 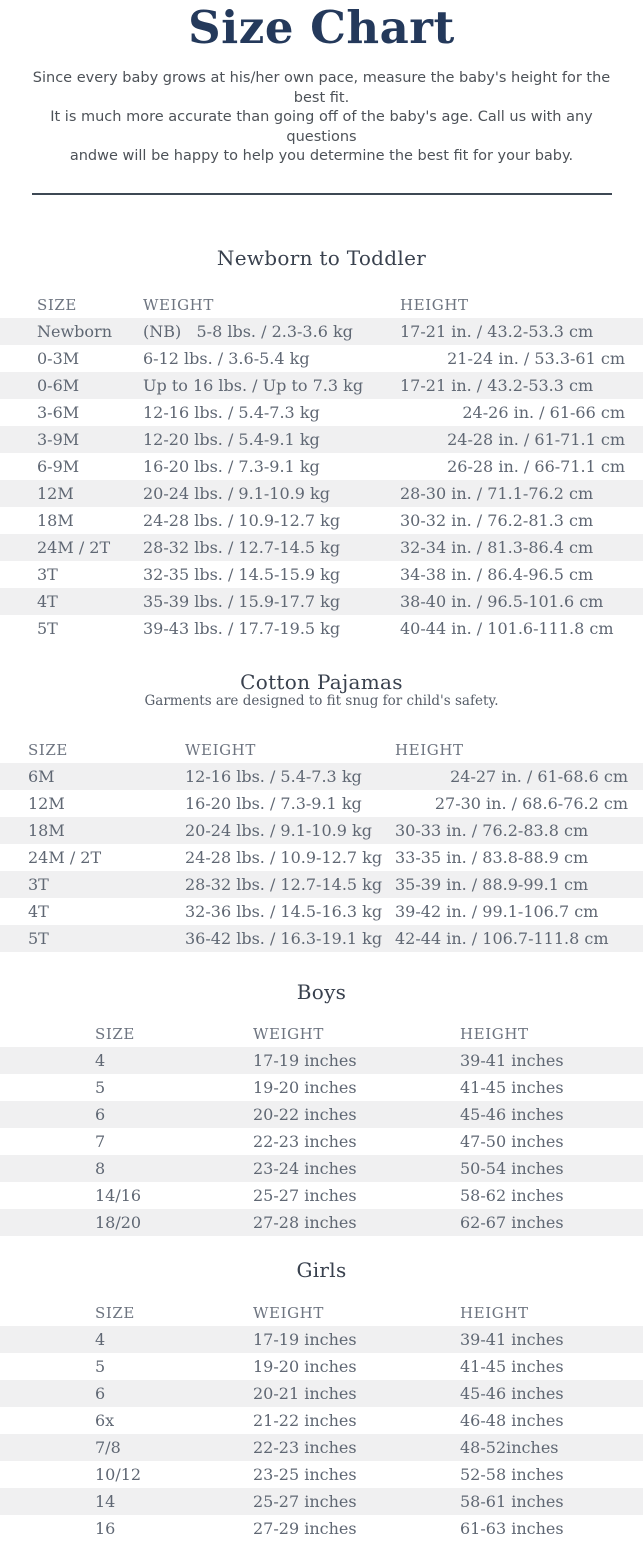 I want to click on weight-cell: 12-20 lbs. / 5.4-9.1 kg, so click(x=231, y=439).